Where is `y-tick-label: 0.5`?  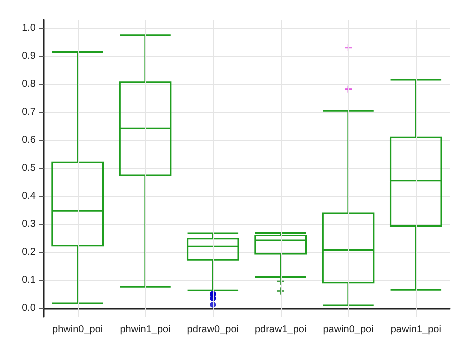 y-tick-label: 0.5 is located at coordinates (29, 168).